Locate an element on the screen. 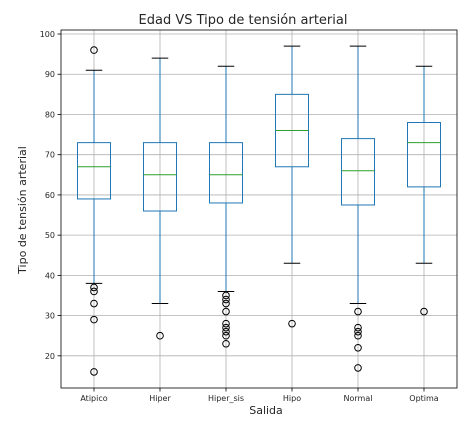 The image size is (463, 422). x-tick-label: Hiper_sis is located at coordinates (226, 398).